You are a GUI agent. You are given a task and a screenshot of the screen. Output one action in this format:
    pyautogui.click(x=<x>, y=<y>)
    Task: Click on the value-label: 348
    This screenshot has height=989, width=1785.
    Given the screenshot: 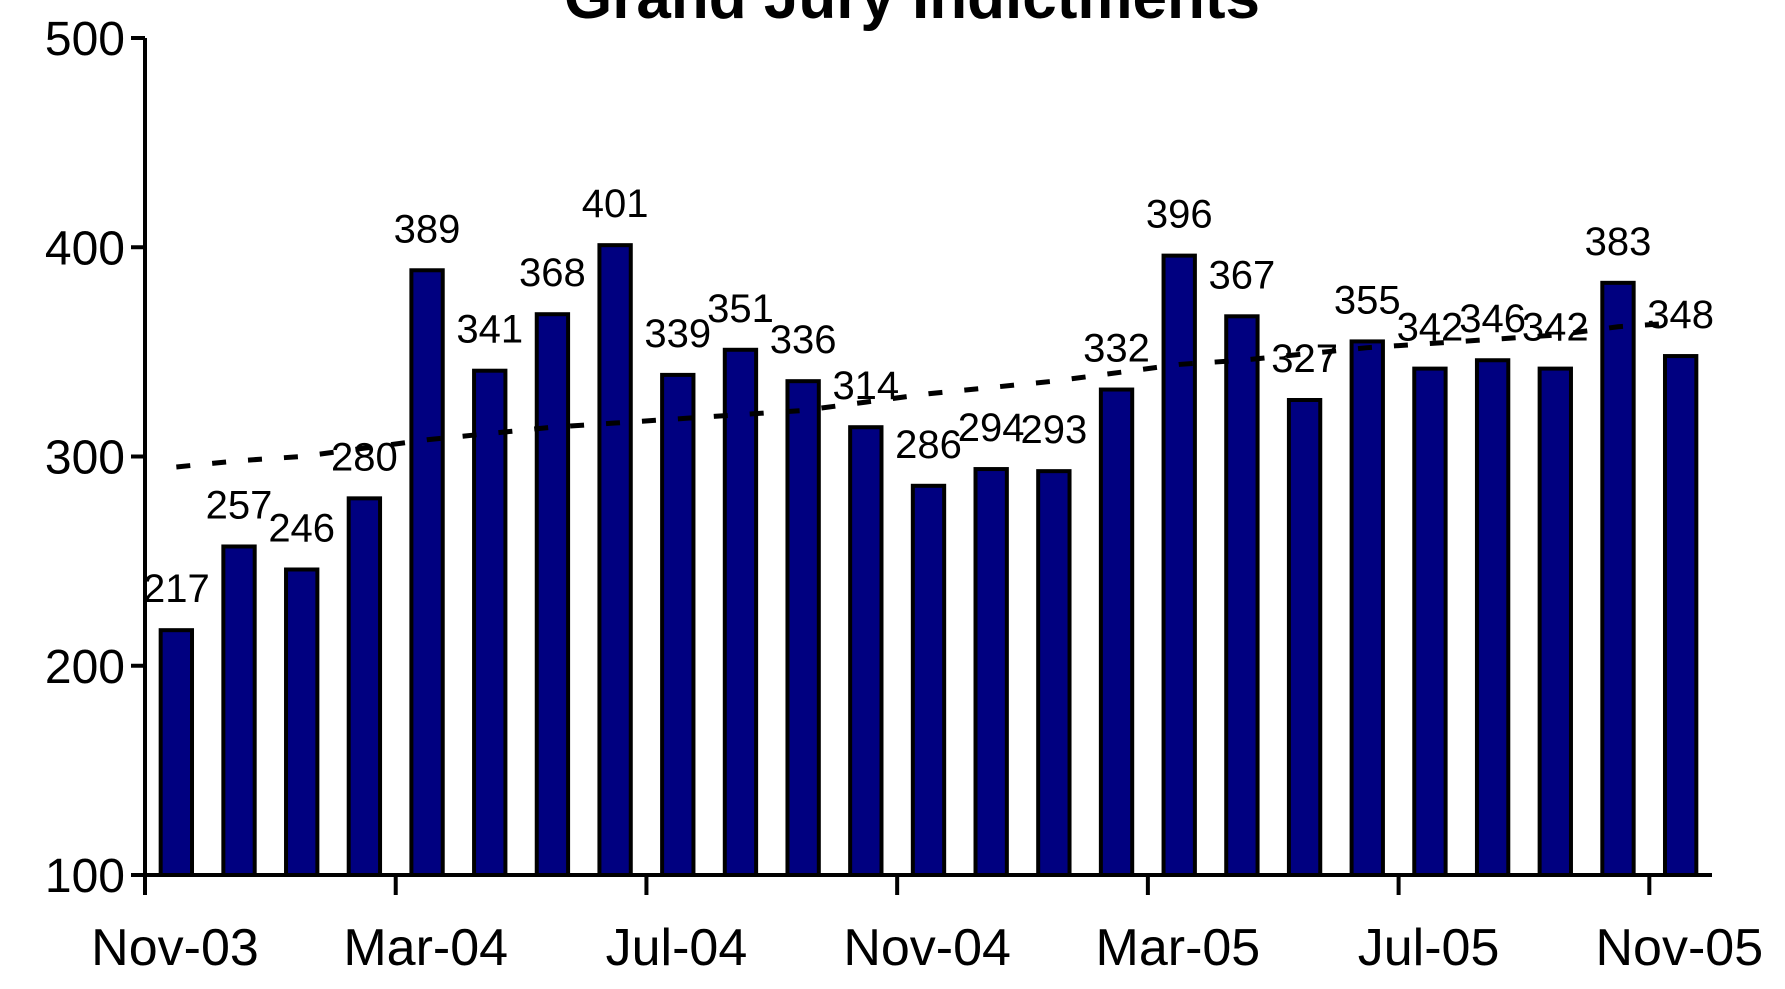 What is the action you would take?
    pyautogui.click(x=1680, y=315)
    